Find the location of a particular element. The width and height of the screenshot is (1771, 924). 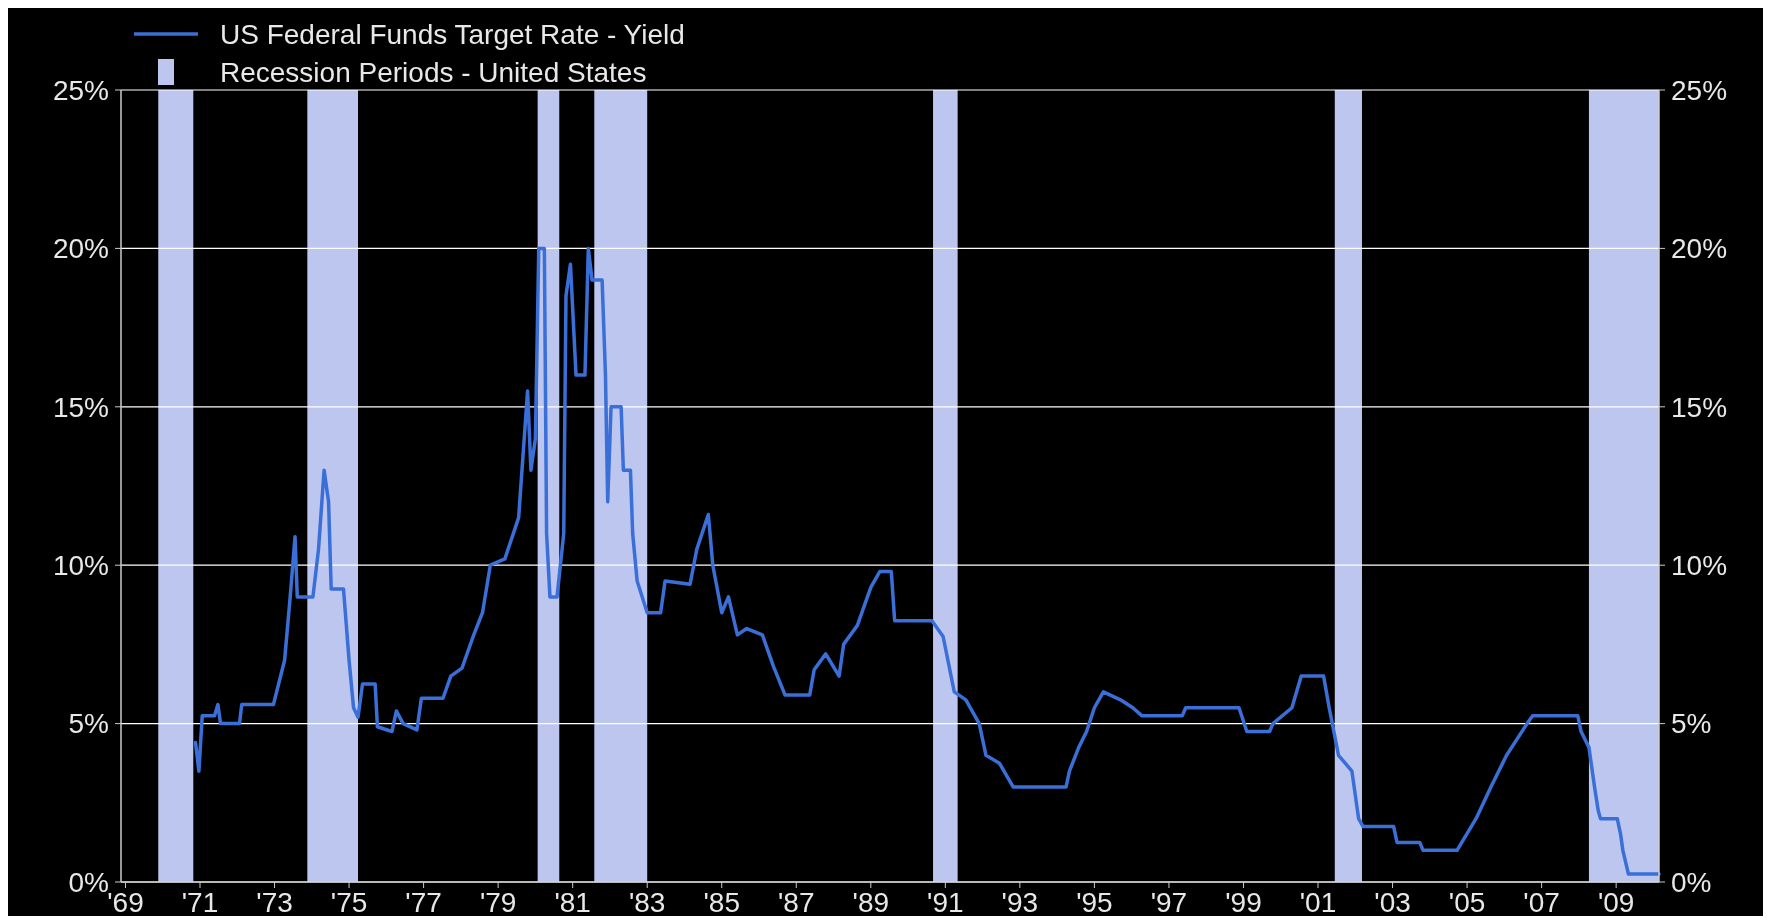

x-tick-label: '89 is located at coordinates (871, 902).